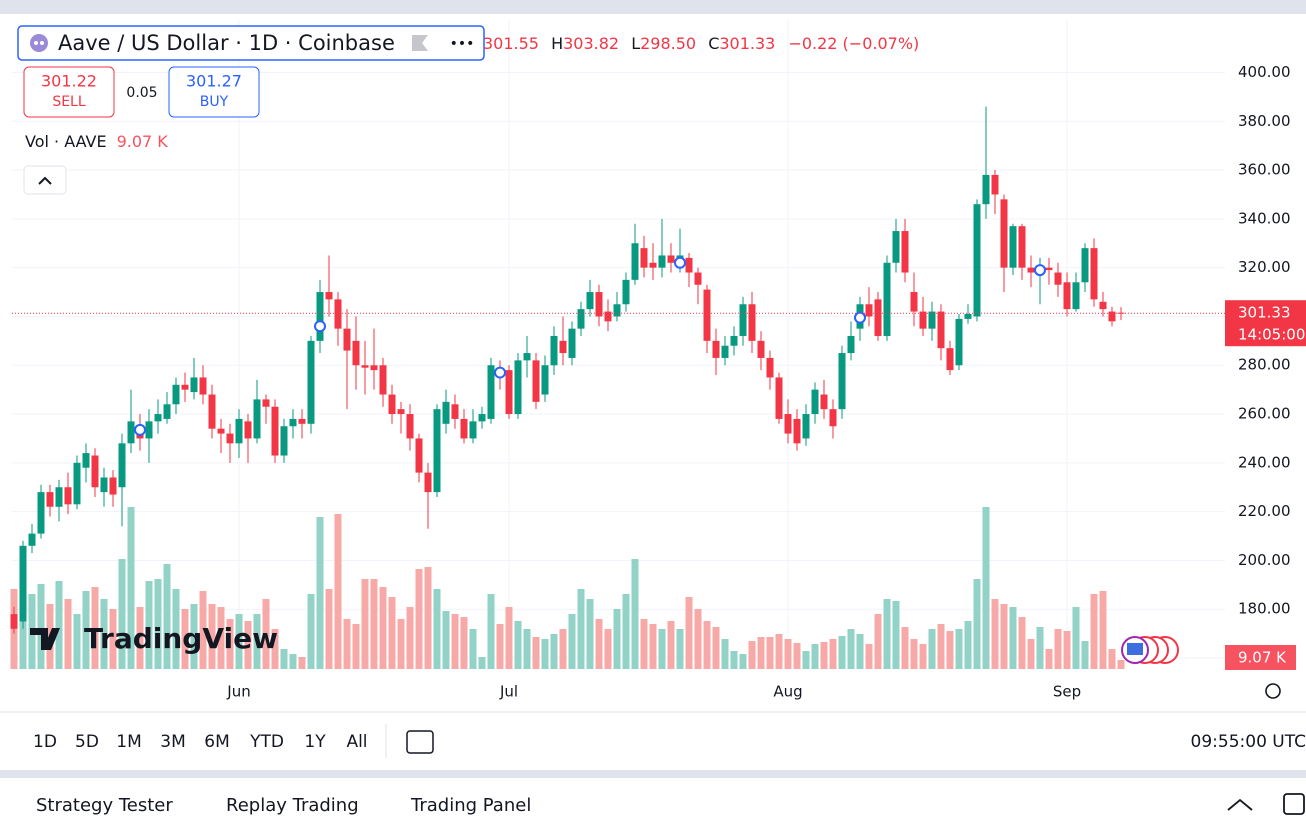 This screenshot has width=1306, height=819. I want to click on range-button: 6M, so click(216, 742).